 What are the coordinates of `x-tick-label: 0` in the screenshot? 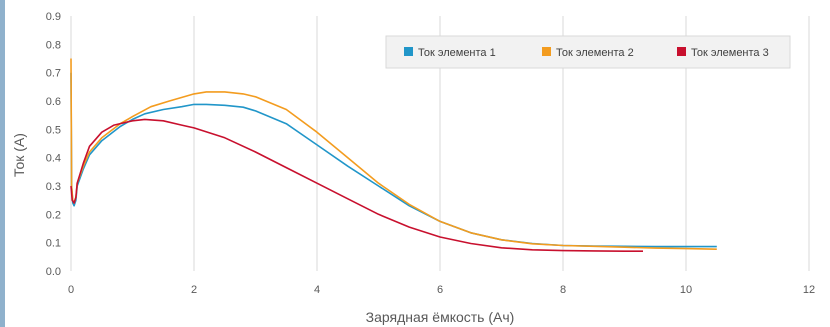 It's located at (71, 290).